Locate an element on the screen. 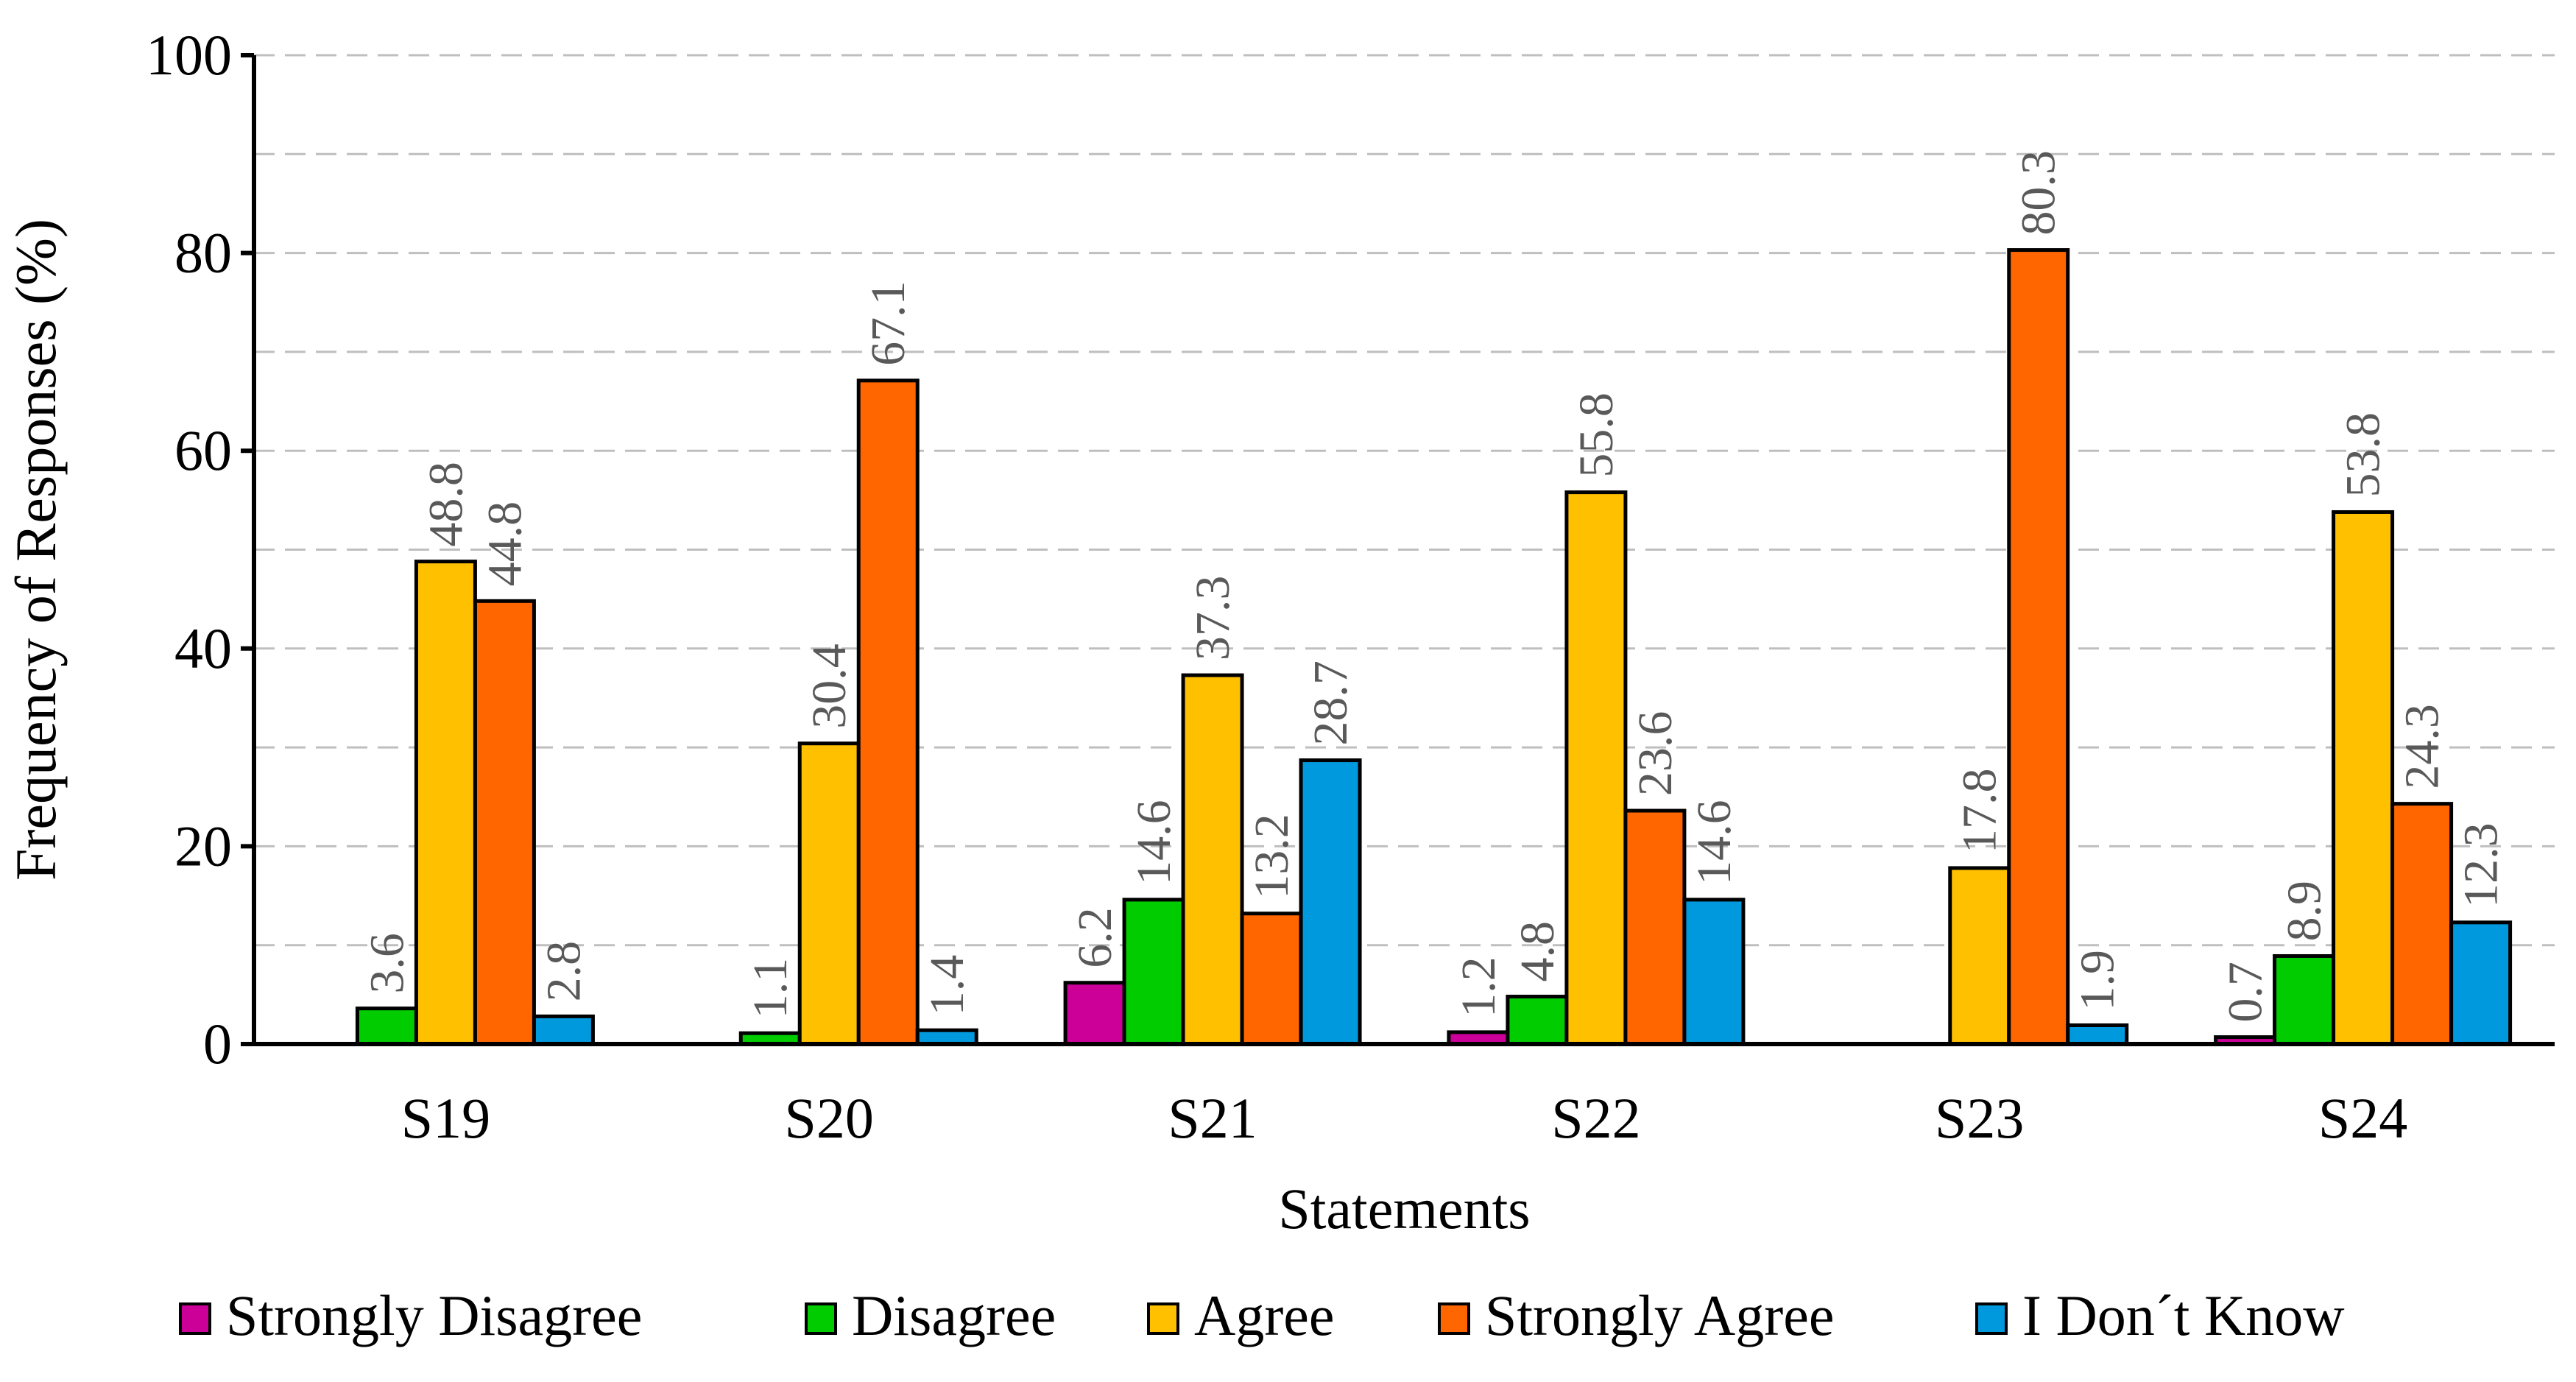  legend-label: Strongly Agree is located at coordinates (1659, 1315).